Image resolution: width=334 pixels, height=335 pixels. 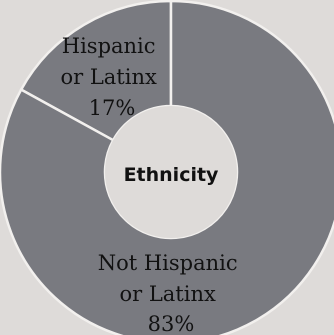 I want to click on slice-label-hispanic-line-2: or Latinx, so click(x=108, y=77).